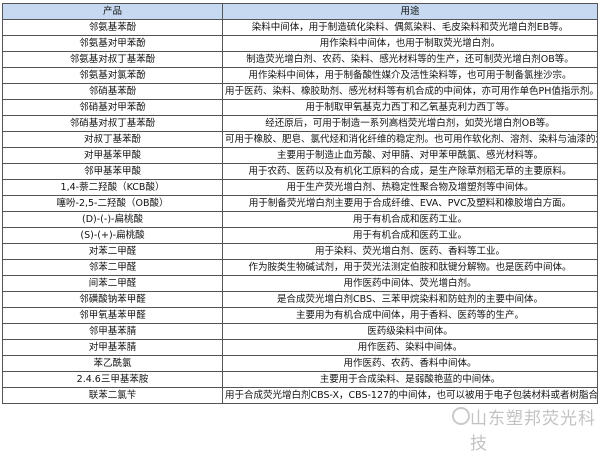 This screenshot has width=600, height=454. I want to click on usage-cell: 经还原后，可用于制造一系列高档荧光增白剂，如荧光增白剂OB等。, so click(410, 123).